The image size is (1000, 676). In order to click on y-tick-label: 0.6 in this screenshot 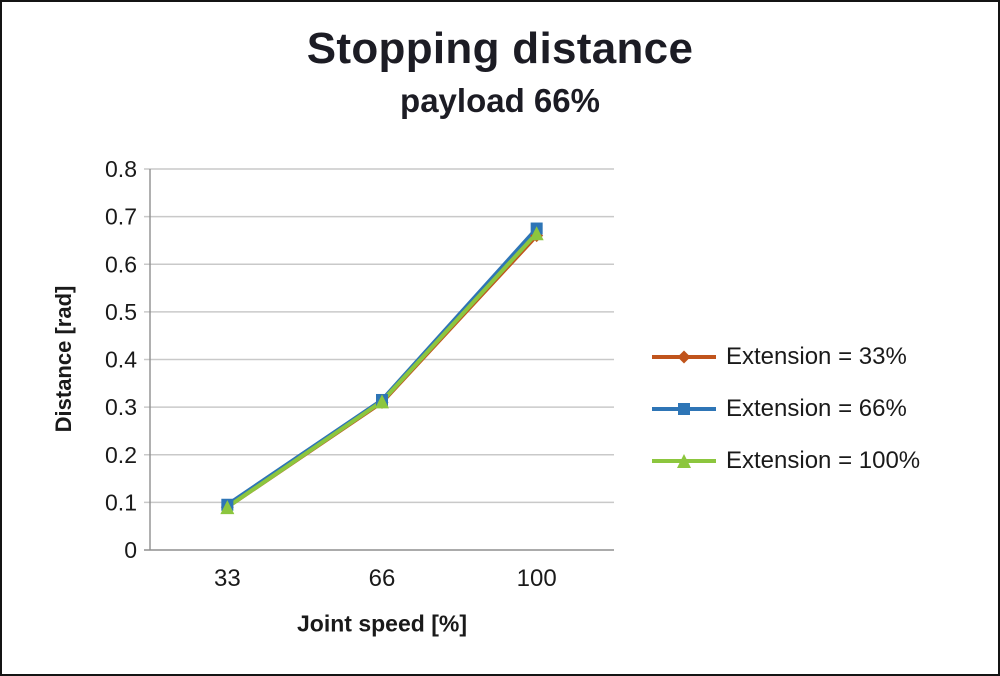, I will do `click(121, 264)`.